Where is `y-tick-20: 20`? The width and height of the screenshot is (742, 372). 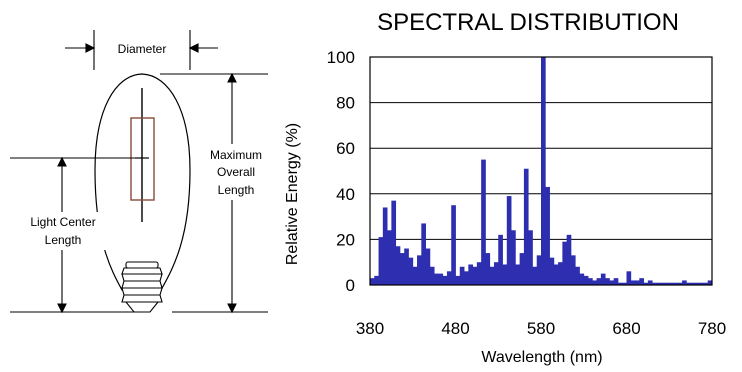 y-tick-20: 20 is located at coordinates (345, 239).